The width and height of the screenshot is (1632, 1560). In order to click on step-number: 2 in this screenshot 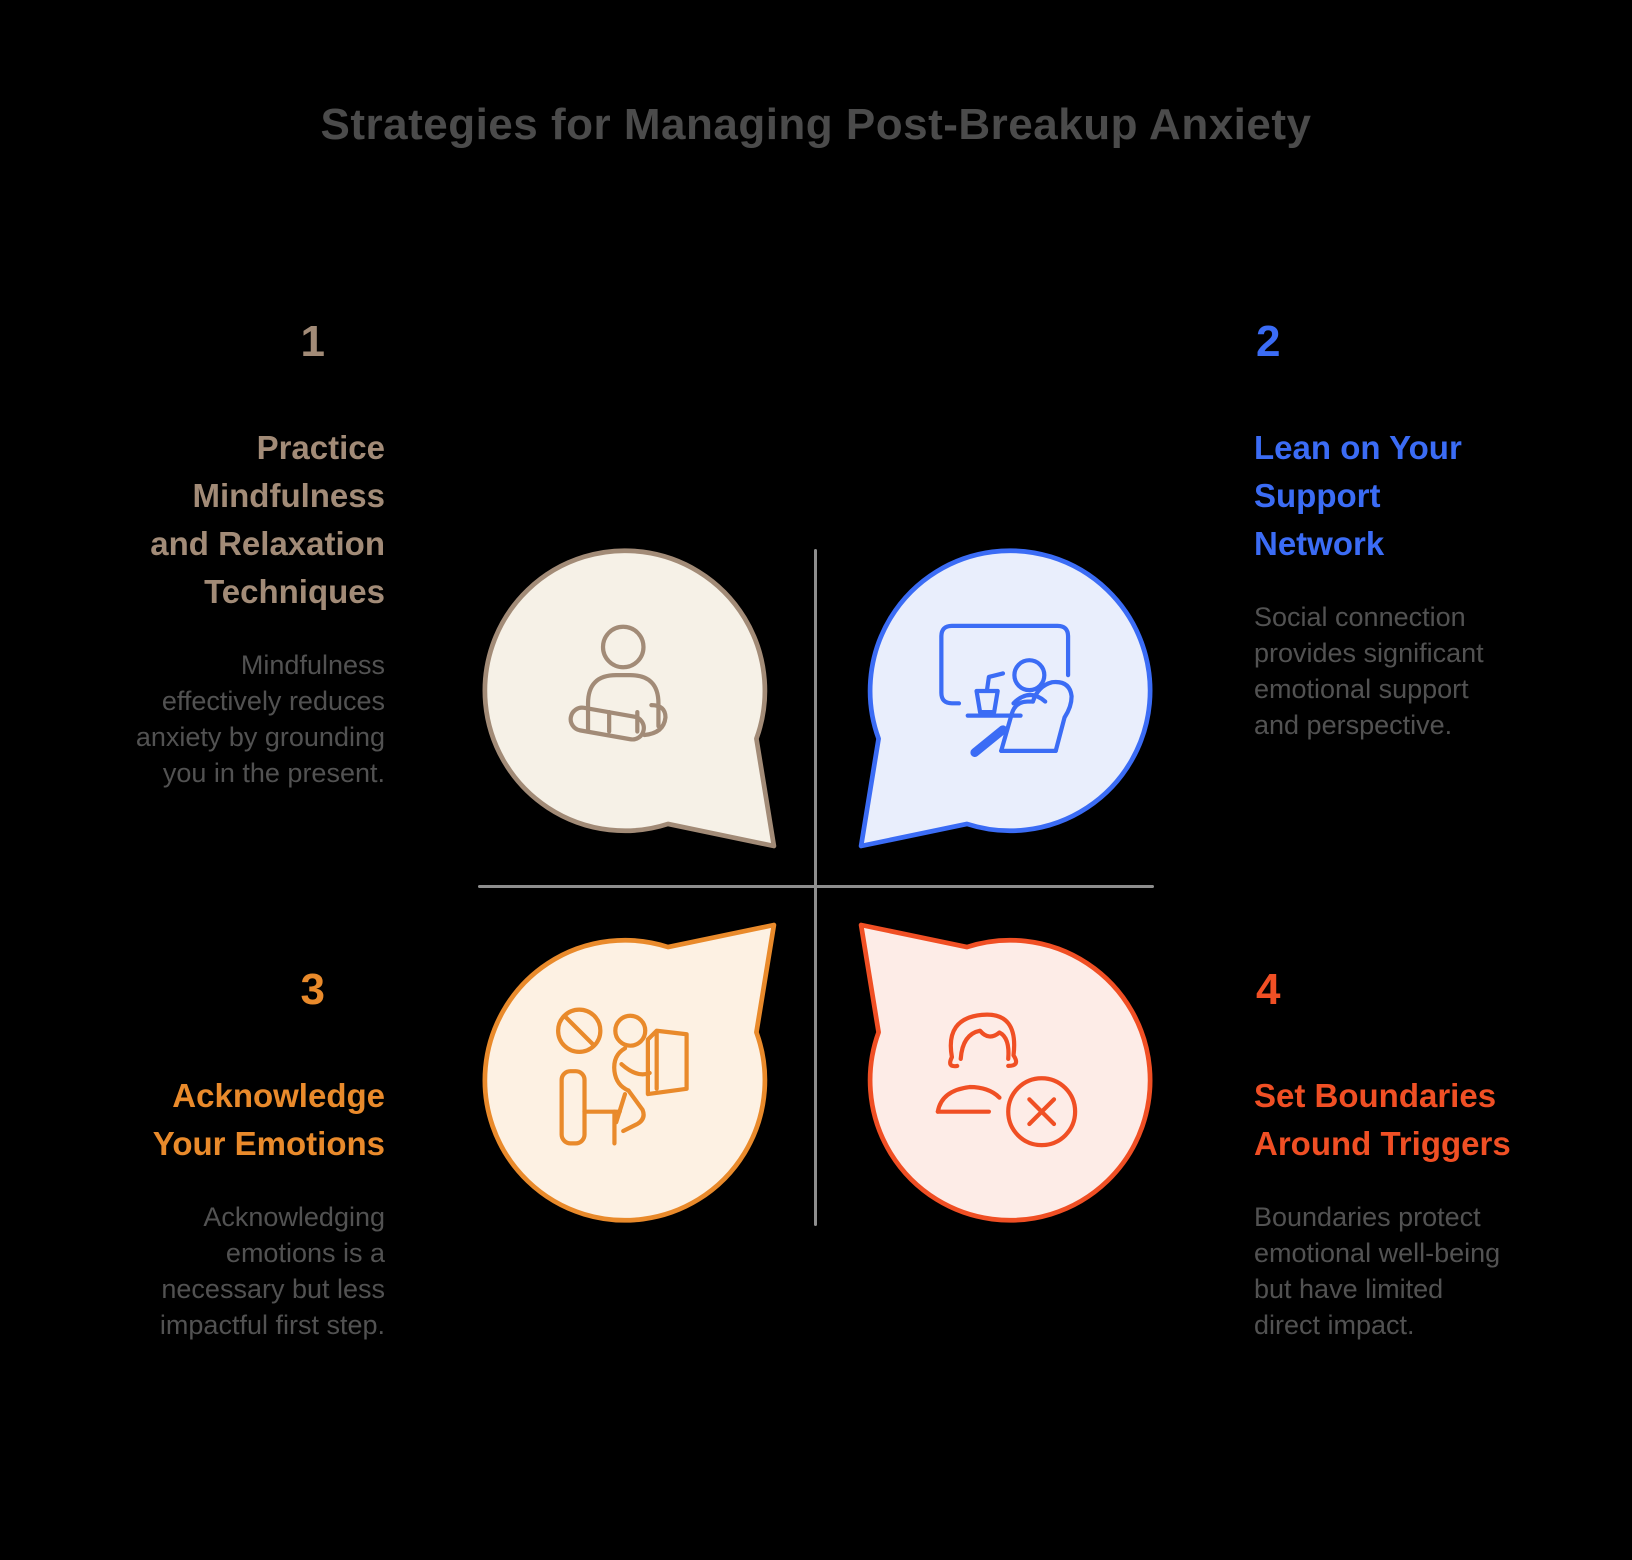, I will do `click(1268, 341)`.